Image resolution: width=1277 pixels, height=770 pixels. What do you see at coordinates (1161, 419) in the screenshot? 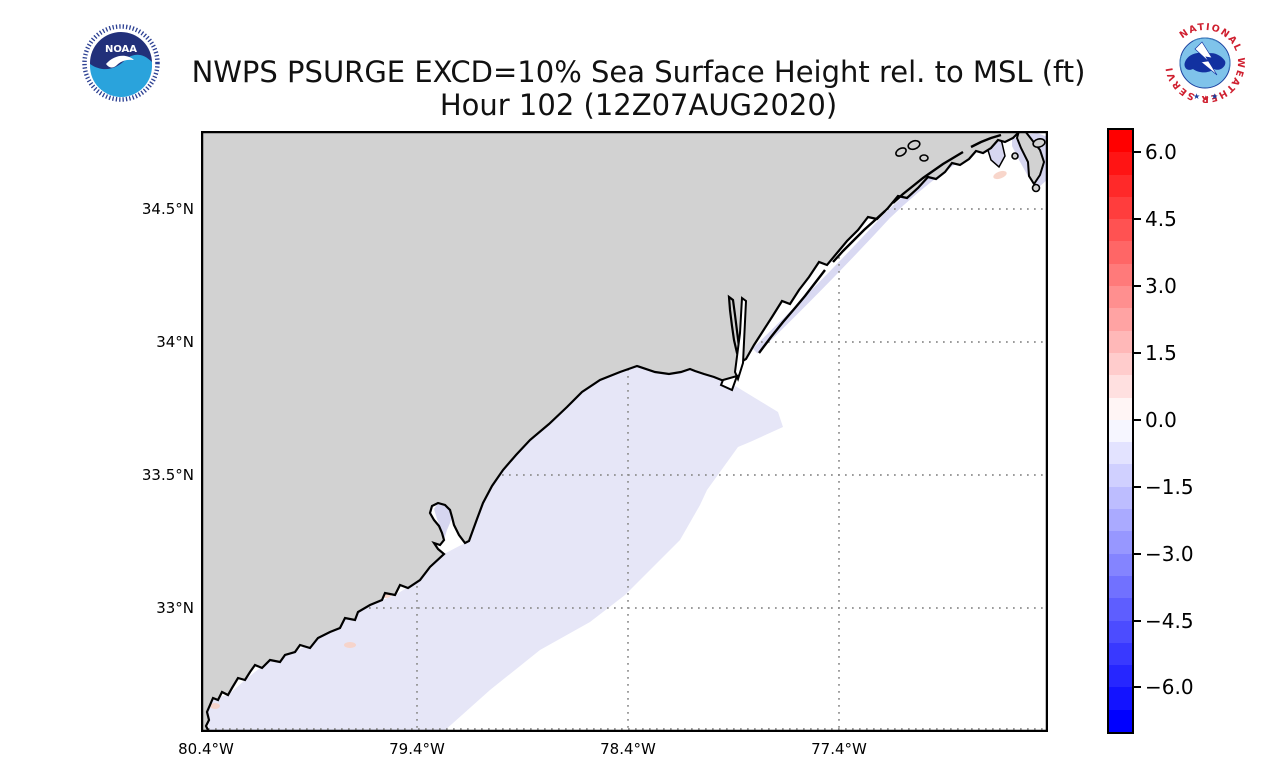
I see `colorbar-tick-label: 0.0` at bounding box center [1161, 419].